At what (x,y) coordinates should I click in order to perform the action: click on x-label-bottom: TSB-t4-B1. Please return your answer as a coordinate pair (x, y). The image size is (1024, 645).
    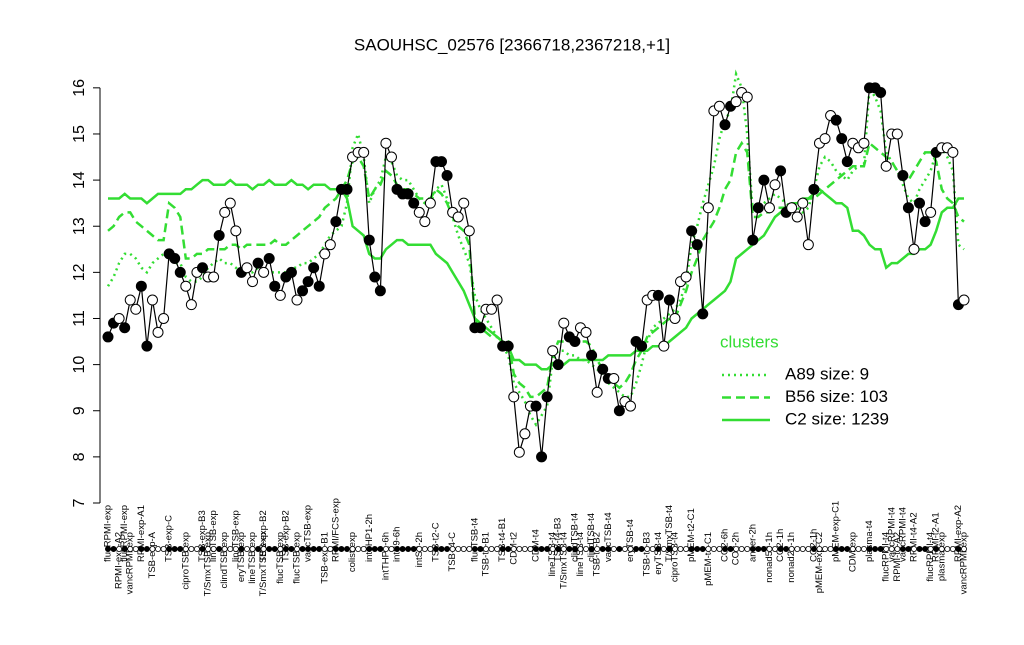
    Looking at the image, I should click on (502, 540).